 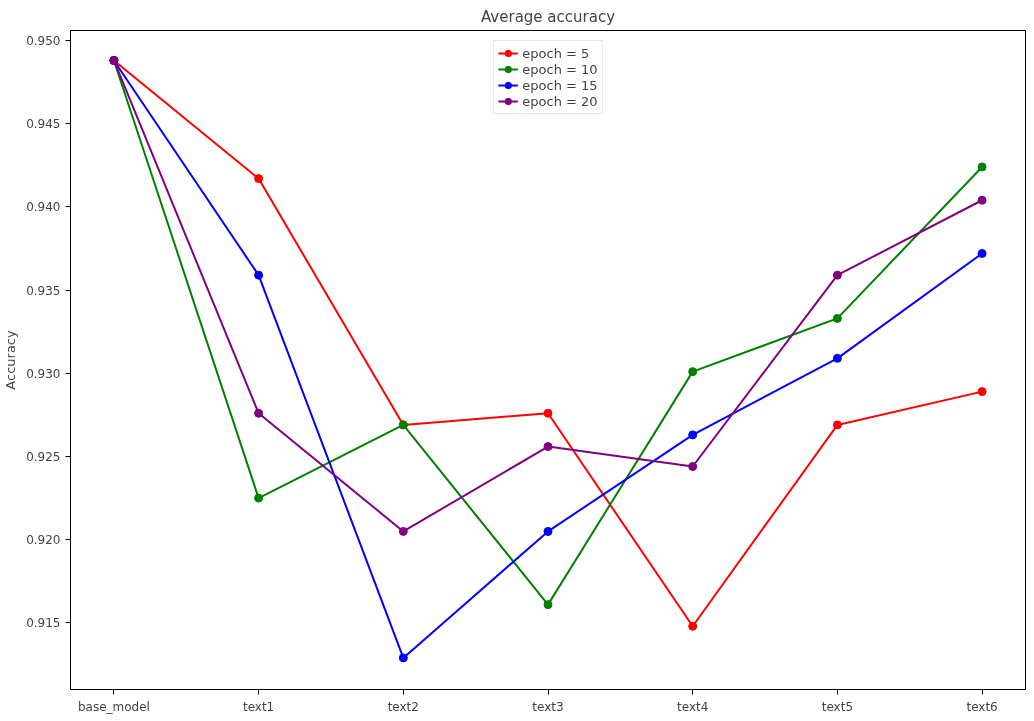 What do you see at coordinates (43, 290) in the screenshot?
I see `y-tick-label: 0.935` at bounding box center [43, 290].